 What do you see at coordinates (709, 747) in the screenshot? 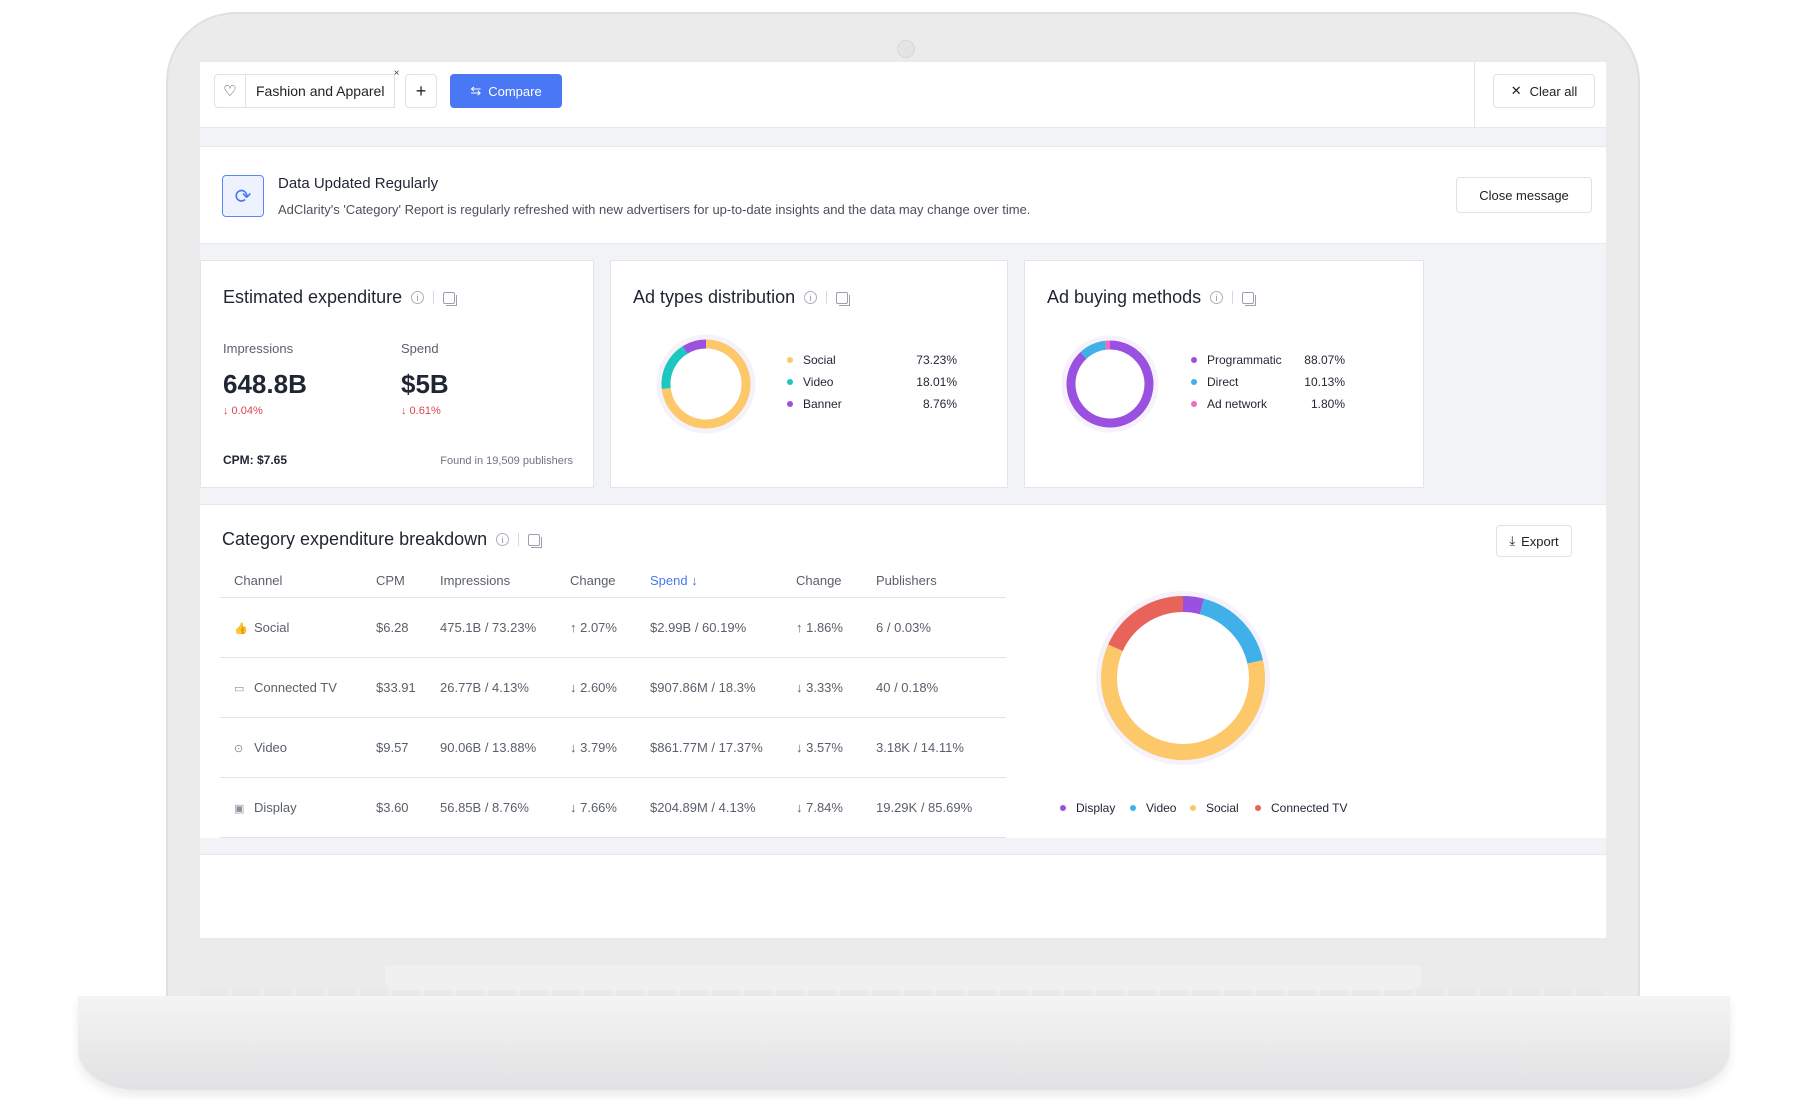
I see `cell-spend: $861.77M / 17.37%` at bounding box center [709, 747].